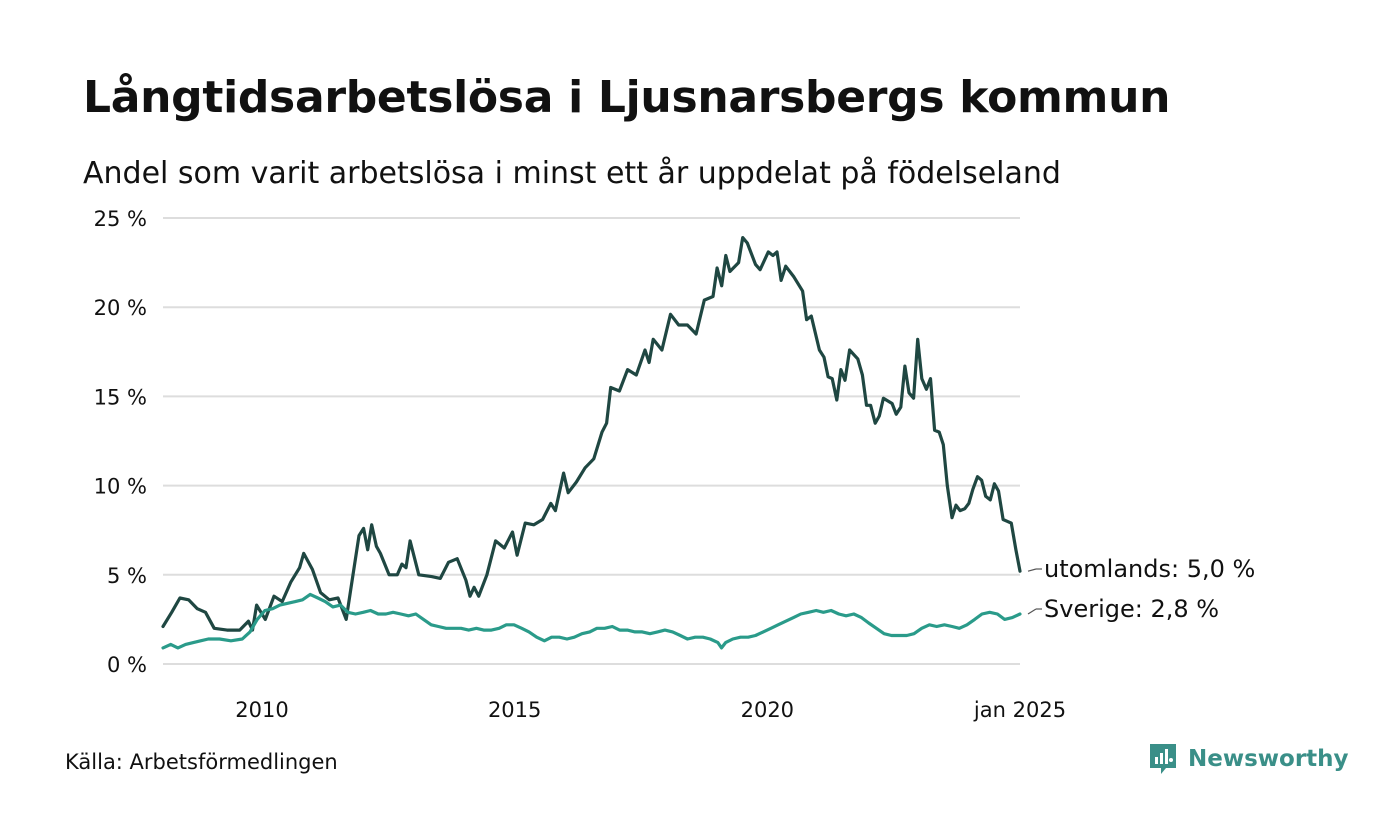  I want to click on brand-name: Newsworthy, so click(1268, 759).